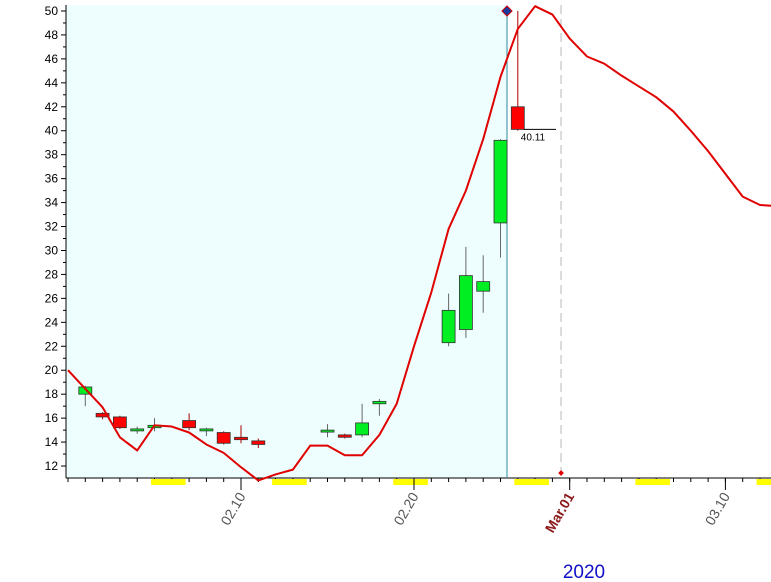 Image resolution: width=771 pixels, height=582 pixels. What do you see at coordinates (560, 512) in the screenshot?
I see `x-tick-label: Mar.01` at bounding box center [560, 512].